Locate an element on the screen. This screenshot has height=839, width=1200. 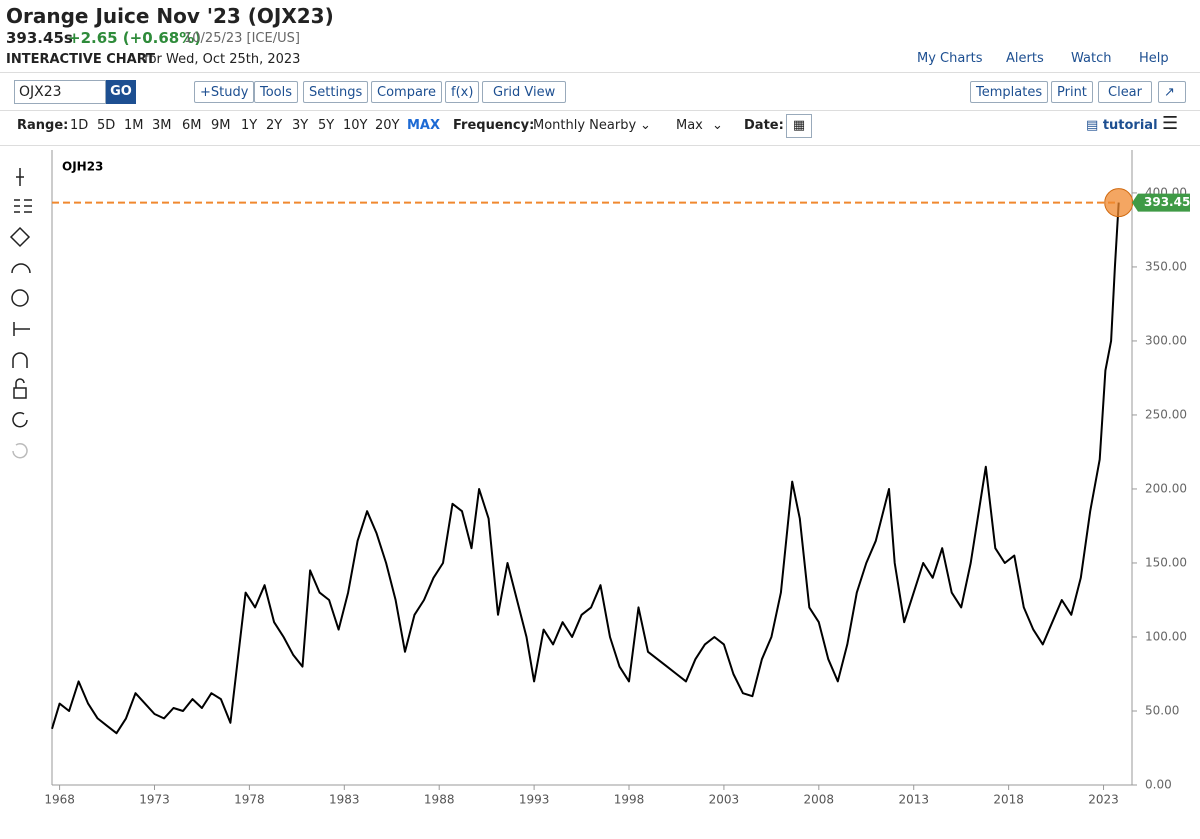
frequency: Monthly Nearby is located at coordinates (585, 125).